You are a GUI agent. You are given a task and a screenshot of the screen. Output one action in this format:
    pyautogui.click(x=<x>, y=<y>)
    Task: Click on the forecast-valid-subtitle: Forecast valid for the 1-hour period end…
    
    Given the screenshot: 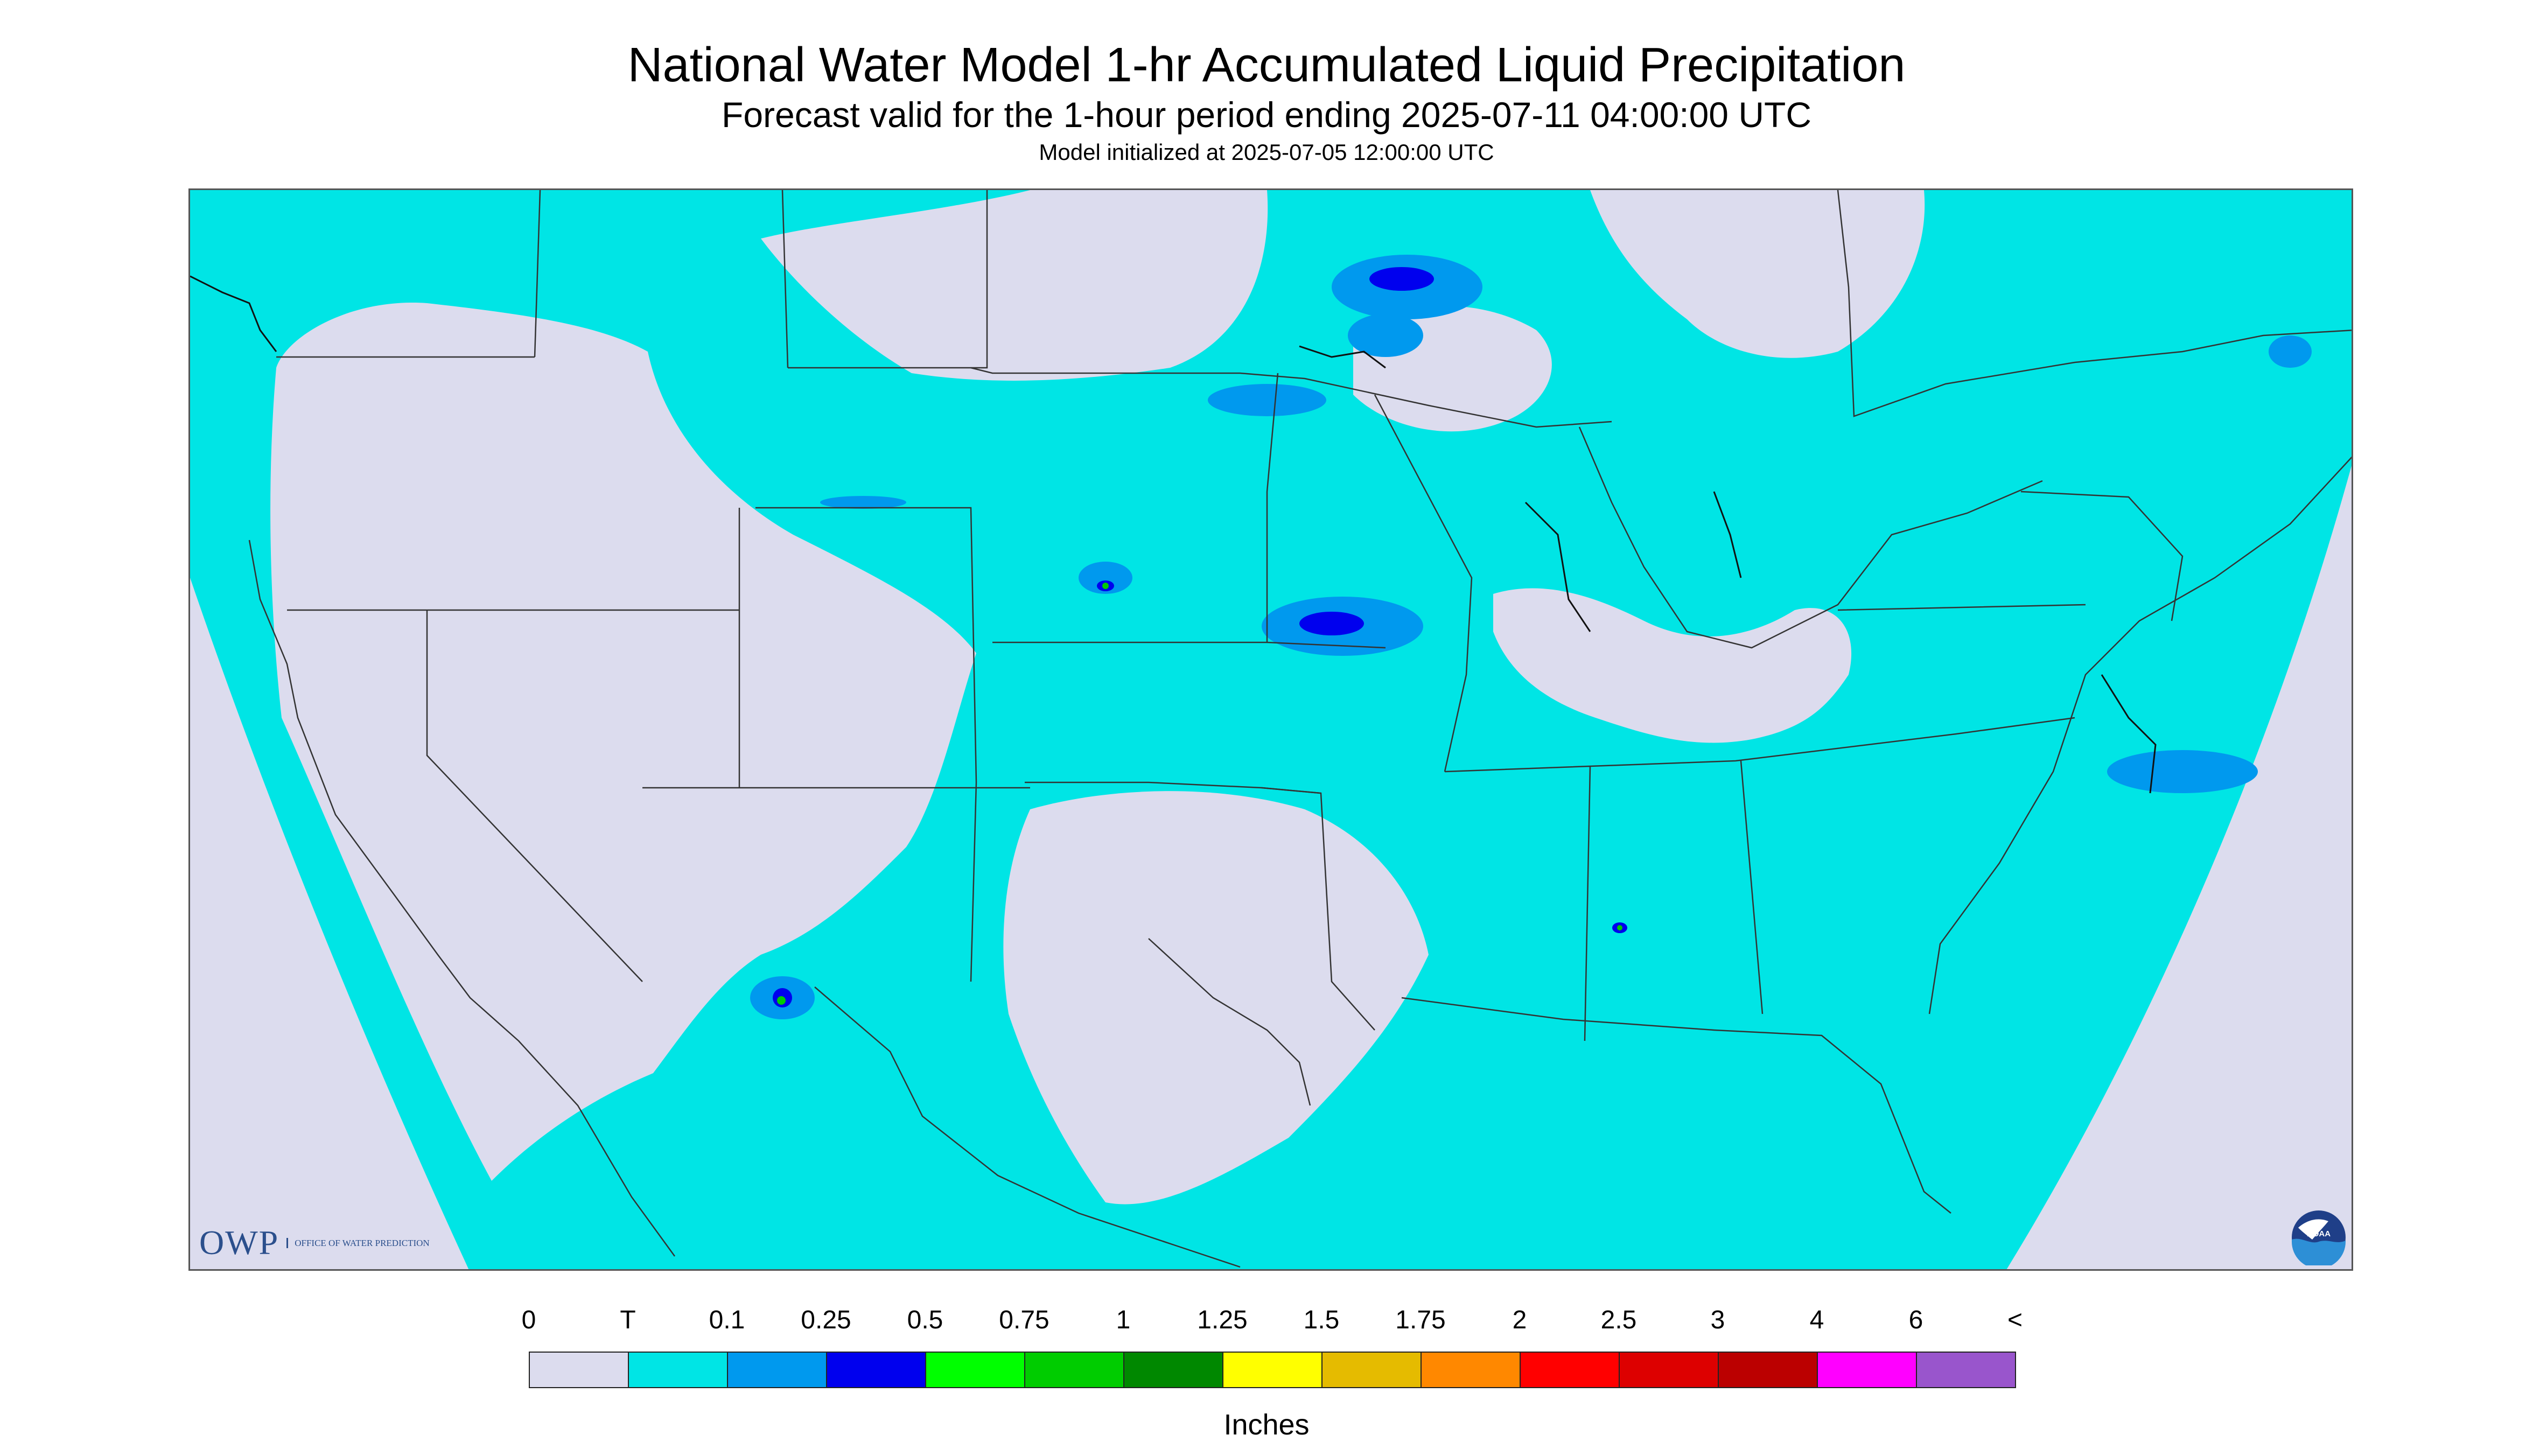 What is the action you would take?
    pyautogui.click(x=1266, y=115)
    